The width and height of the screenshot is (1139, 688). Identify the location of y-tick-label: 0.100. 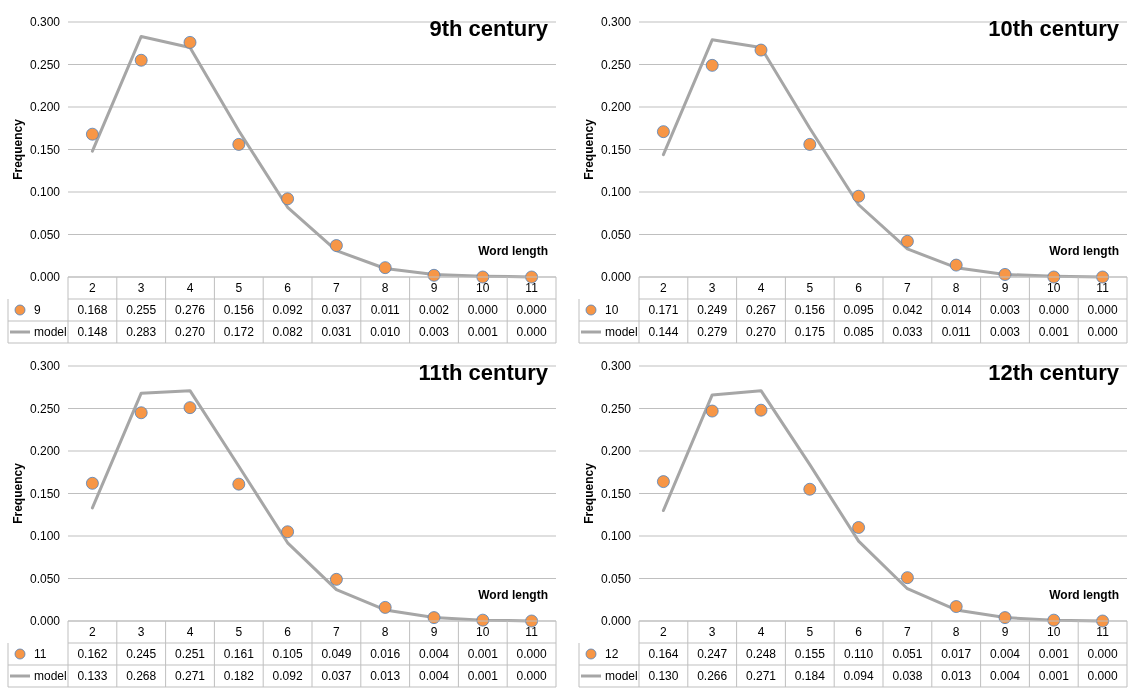
(616, 192).